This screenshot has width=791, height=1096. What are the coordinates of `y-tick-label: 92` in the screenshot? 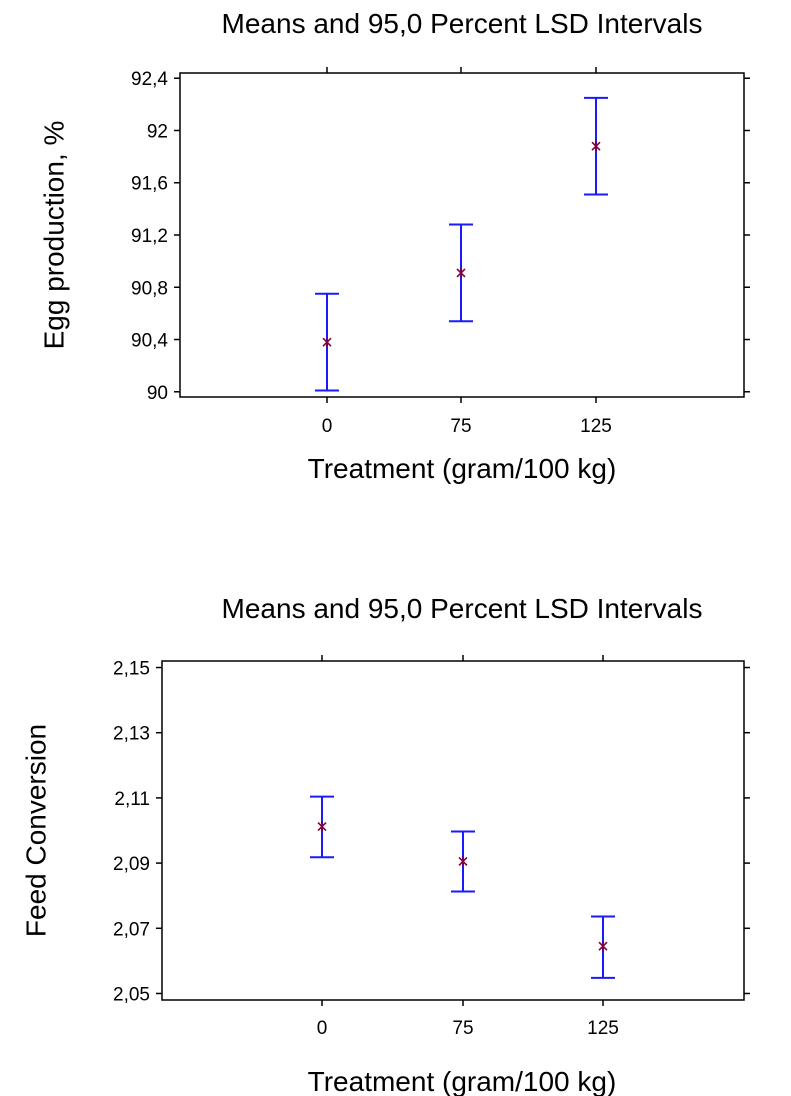 It's located at (157, 131).